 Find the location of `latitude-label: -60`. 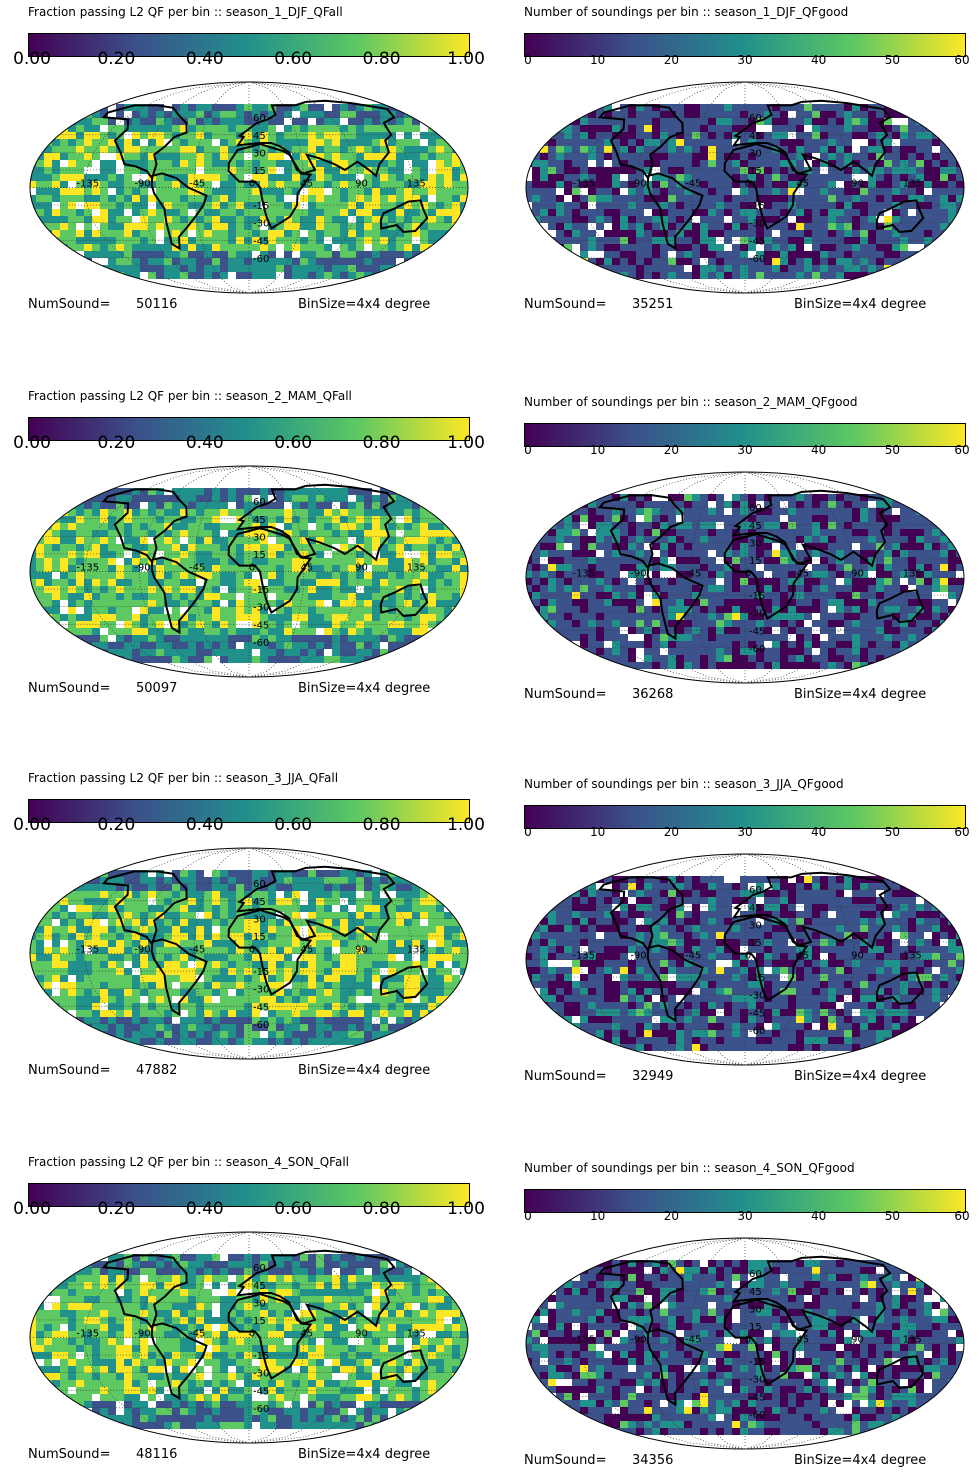

latitude-label: -60 is located at coordinates (757, 259).